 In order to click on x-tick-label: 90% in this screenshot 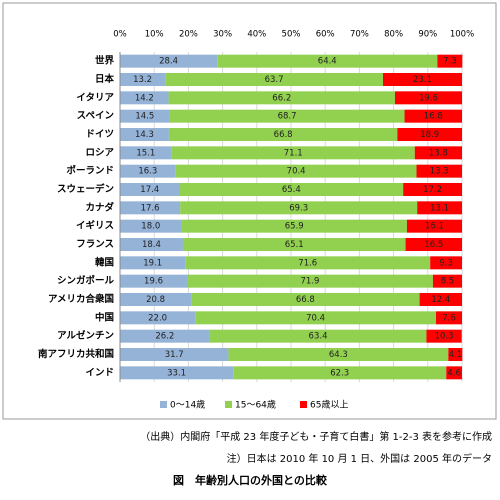, I will do `click(427, 35)`.